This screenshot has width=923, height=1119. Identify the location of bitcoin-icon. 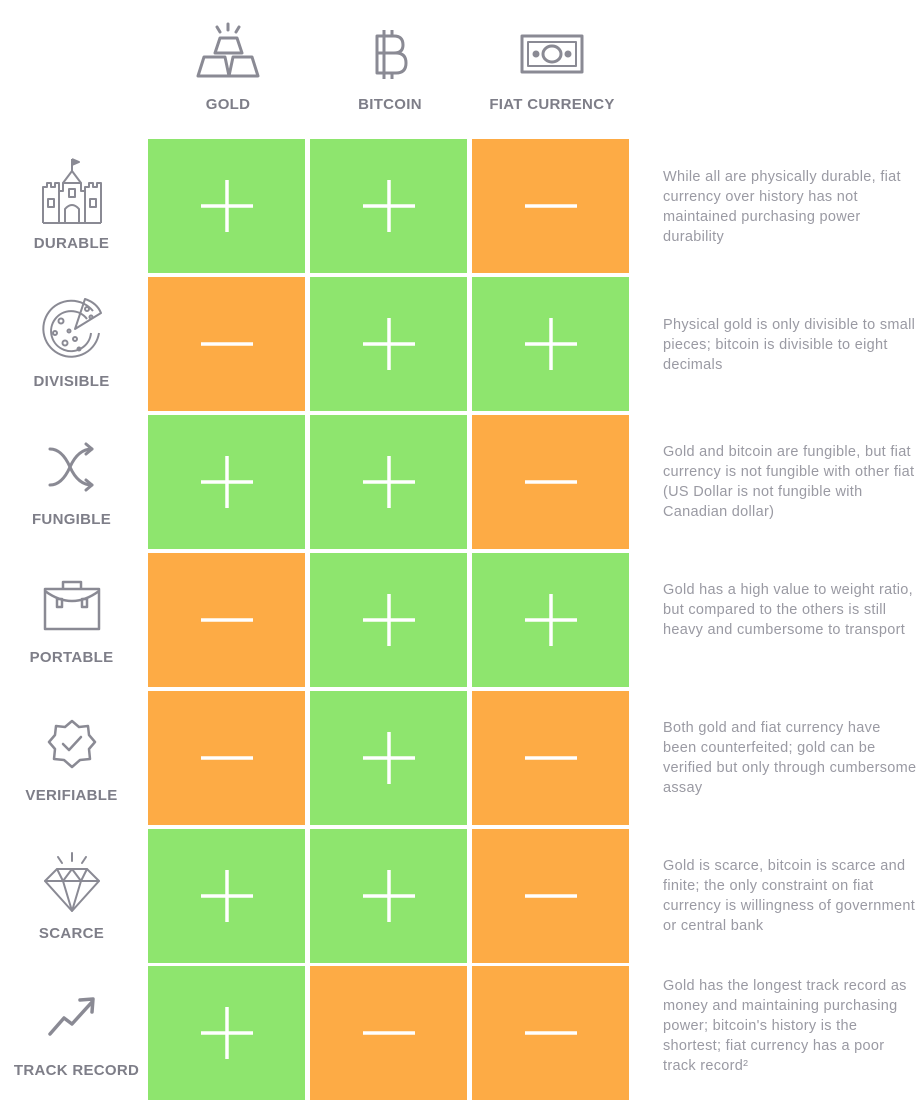
(390, 56).